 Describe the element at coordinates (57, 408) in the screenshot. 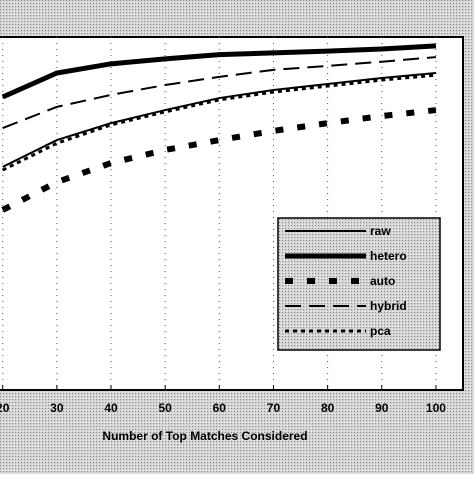

I see `x-tick-label: 30` at that location.